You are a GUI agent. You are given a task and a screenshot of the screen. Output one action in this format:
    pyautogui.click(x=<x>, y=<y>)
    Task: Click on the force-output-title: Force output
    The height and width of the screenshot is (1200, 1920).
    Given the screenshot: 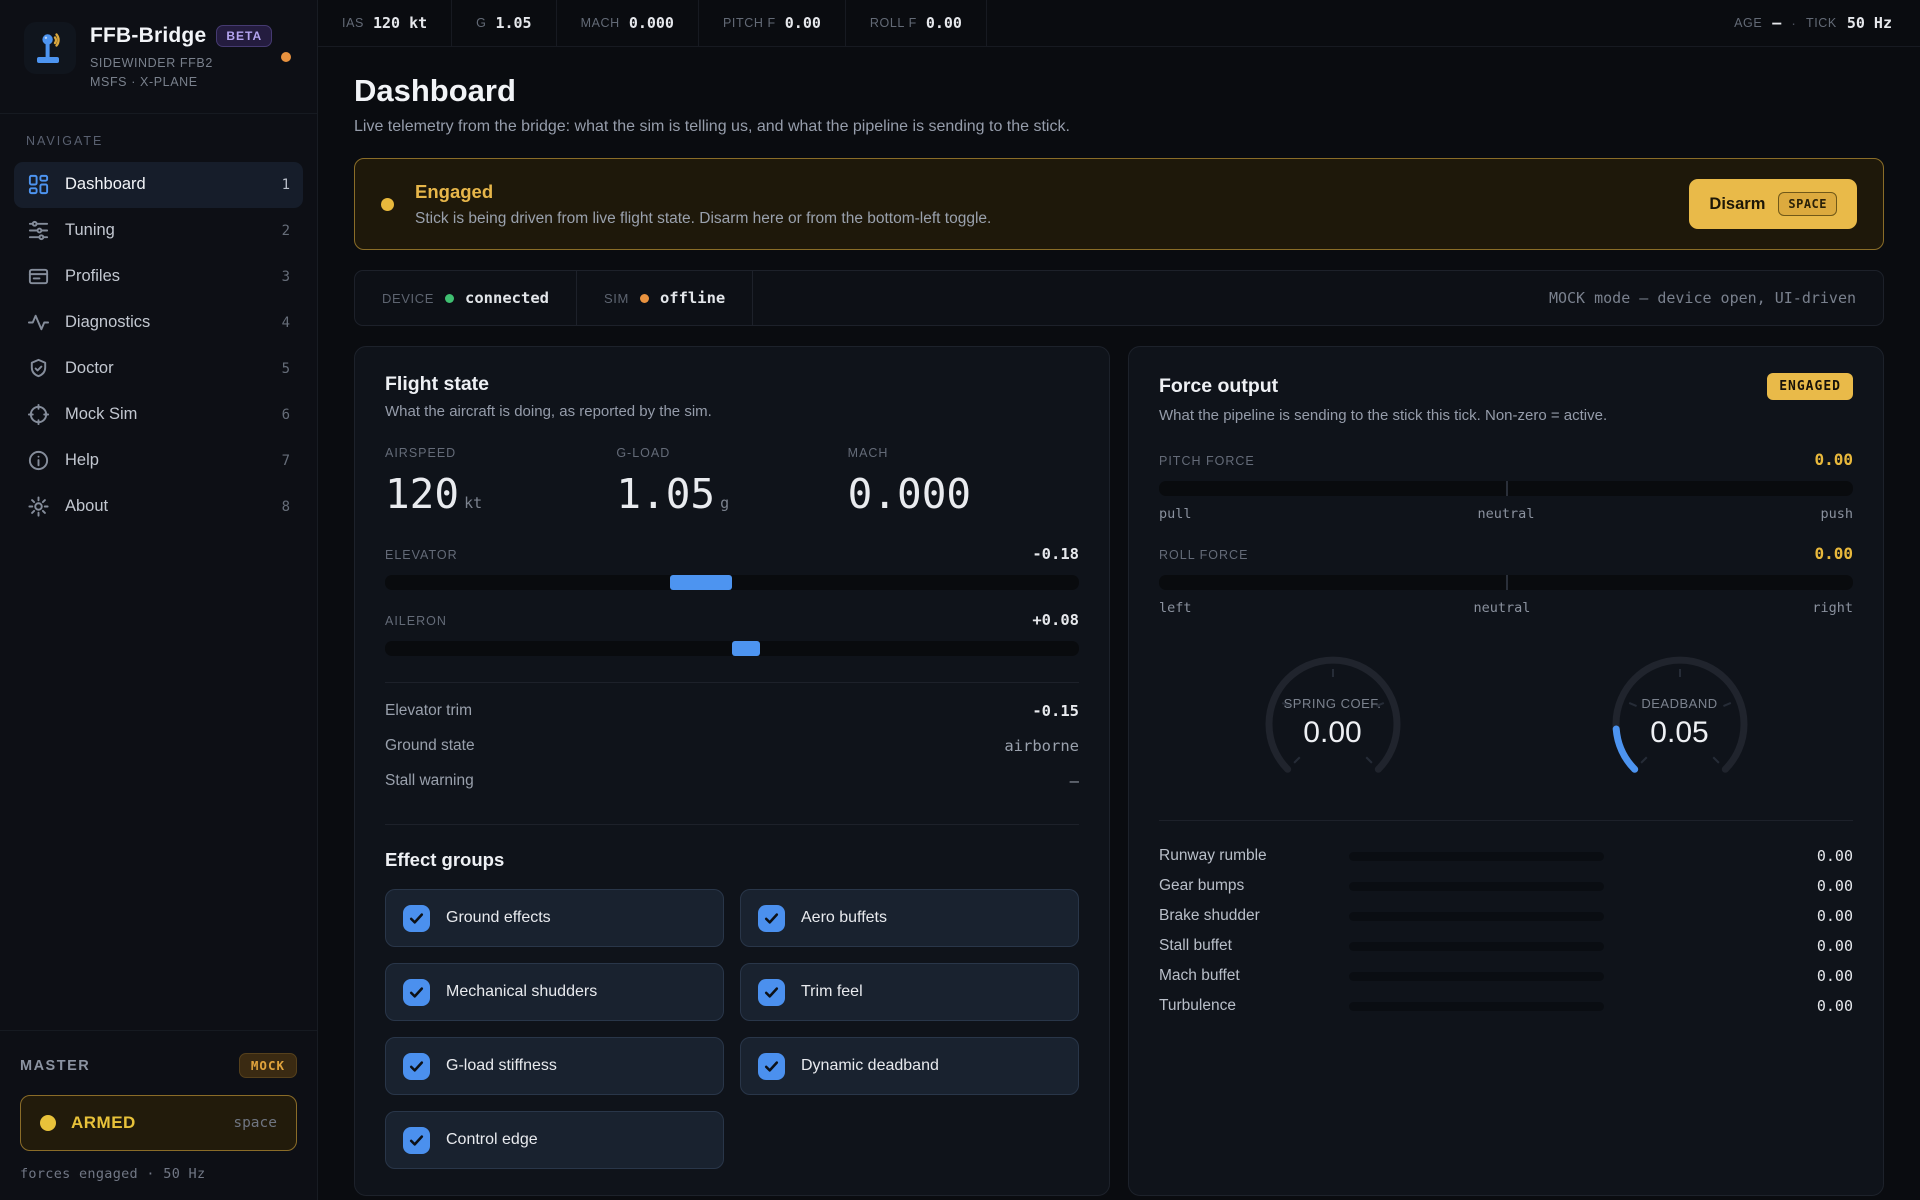 What is the action you would take?
    pyautogui.click(x=1219, y=386)
    